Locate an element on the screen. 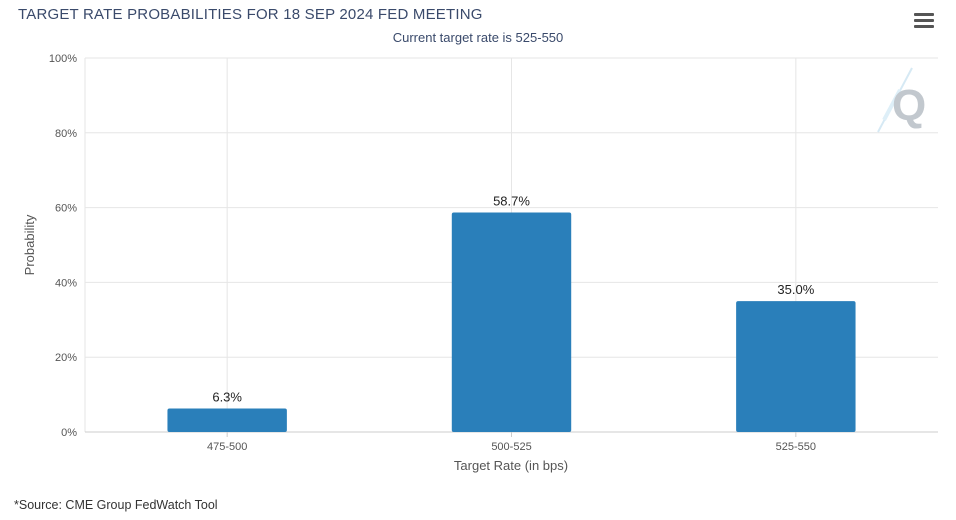  x-axis-title: Target Rate (in bps) is located at coordinates (511, 465).